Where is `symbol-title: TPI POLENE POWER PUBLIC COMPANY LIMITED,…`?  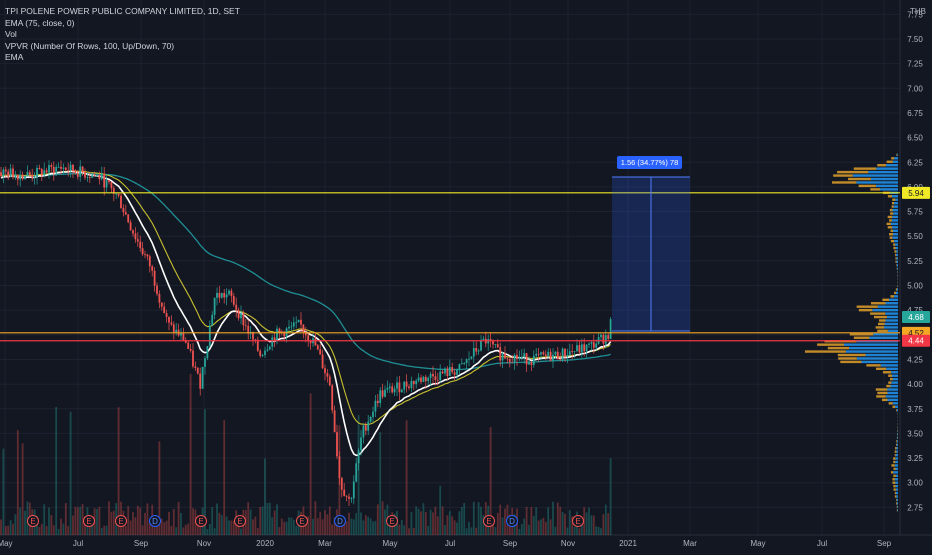
symbol-title: TPI POLENE POWER PUBLIC COMPANY LIMITED,… is located at coordinates (122, 12).